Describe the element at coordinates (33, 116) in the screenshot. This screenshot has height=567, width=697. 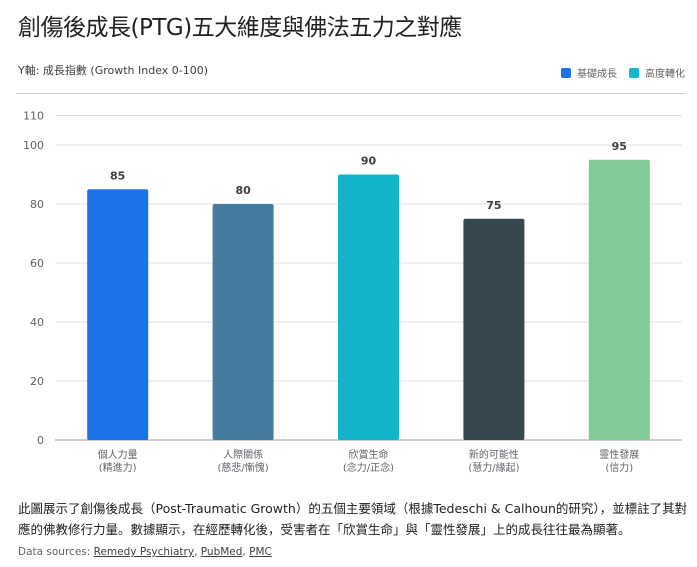
I see `y-tick-label: 110` at that location.